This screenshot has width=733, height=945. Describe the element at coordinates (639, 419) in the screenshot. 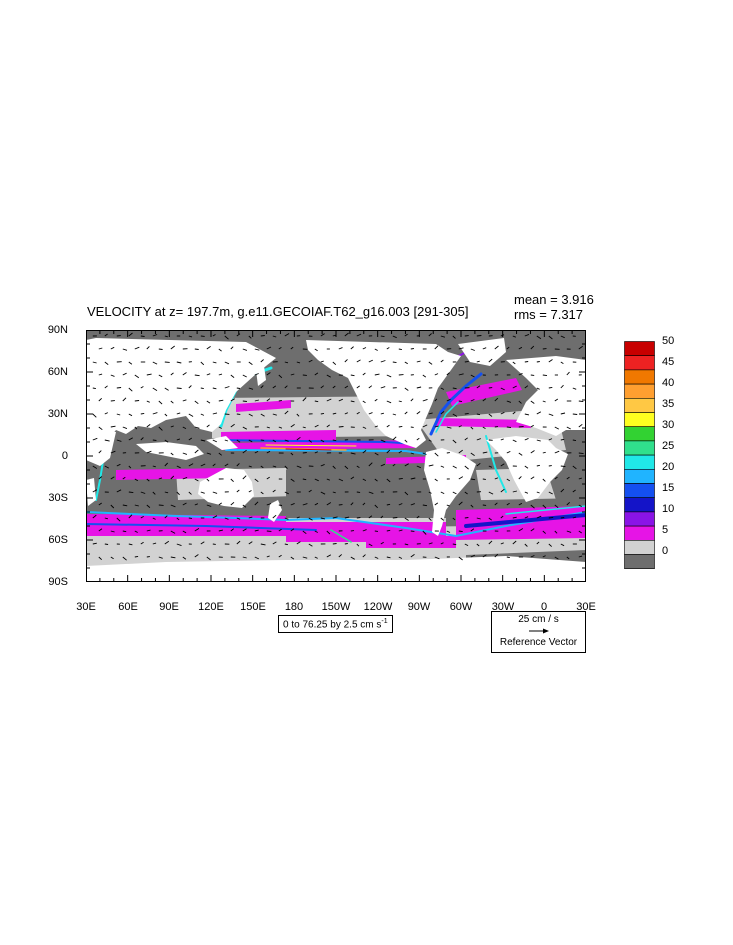

I see `colorbar-swatch` at that location.